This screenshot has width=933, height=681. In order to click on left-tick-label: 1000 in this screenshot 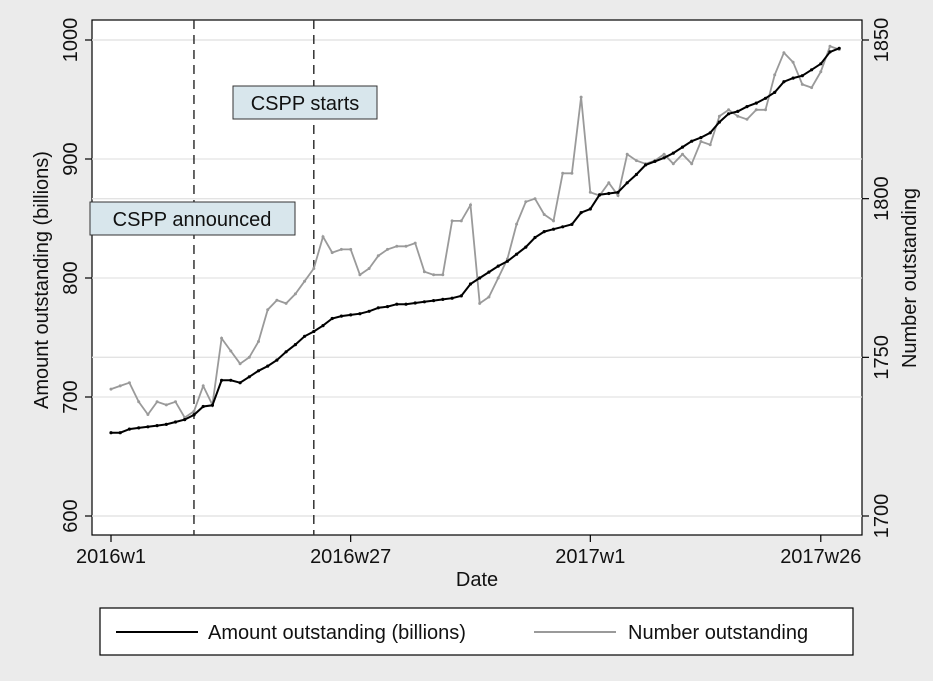, I will do `click(71, 40)`.